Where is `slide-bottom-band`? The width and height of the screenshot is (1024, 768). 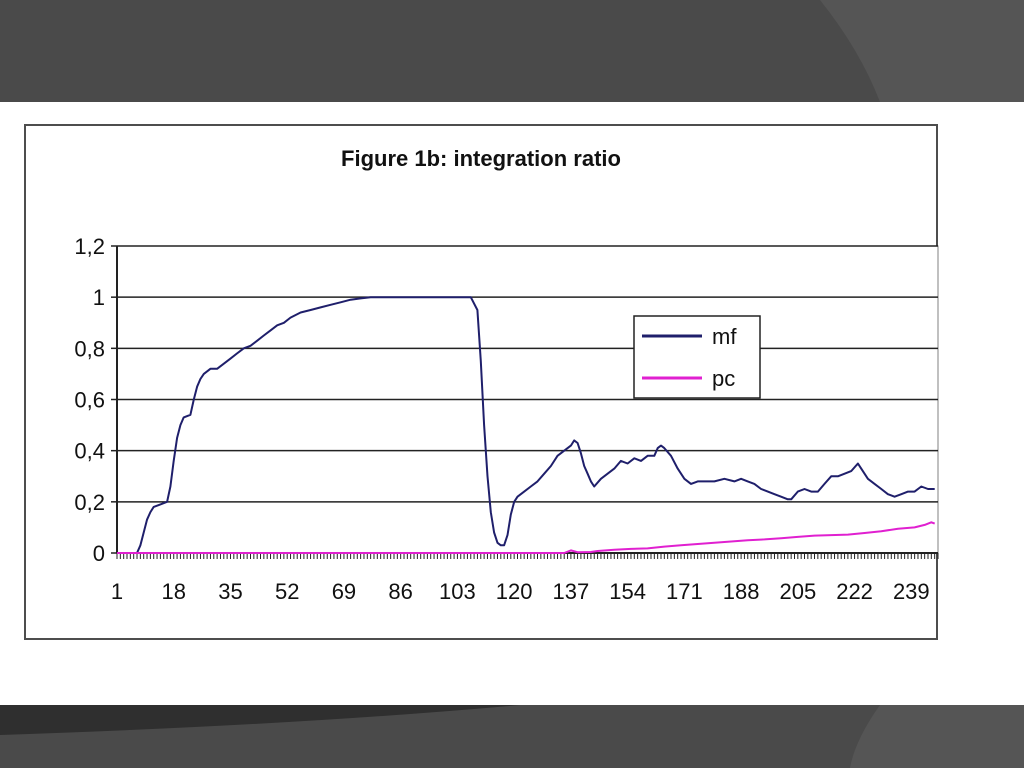
slide-bottom-band is located at coordinates (512, 736).